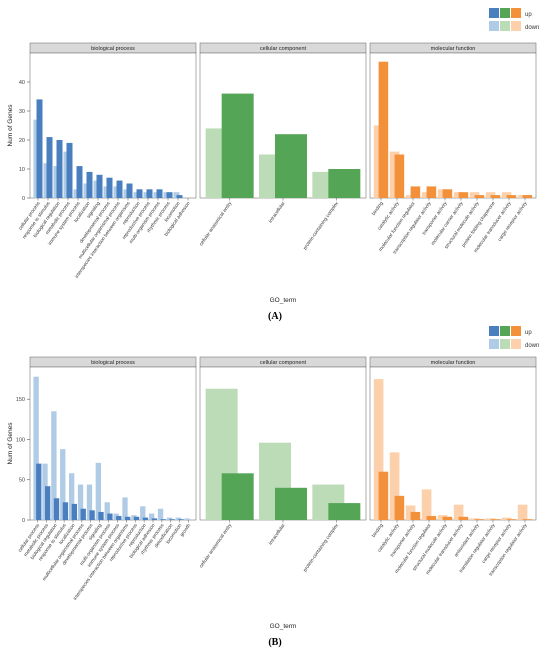 This screenshot has height=652, width=550. I want to click on panel-b-caption: (B), so click(275, 642).